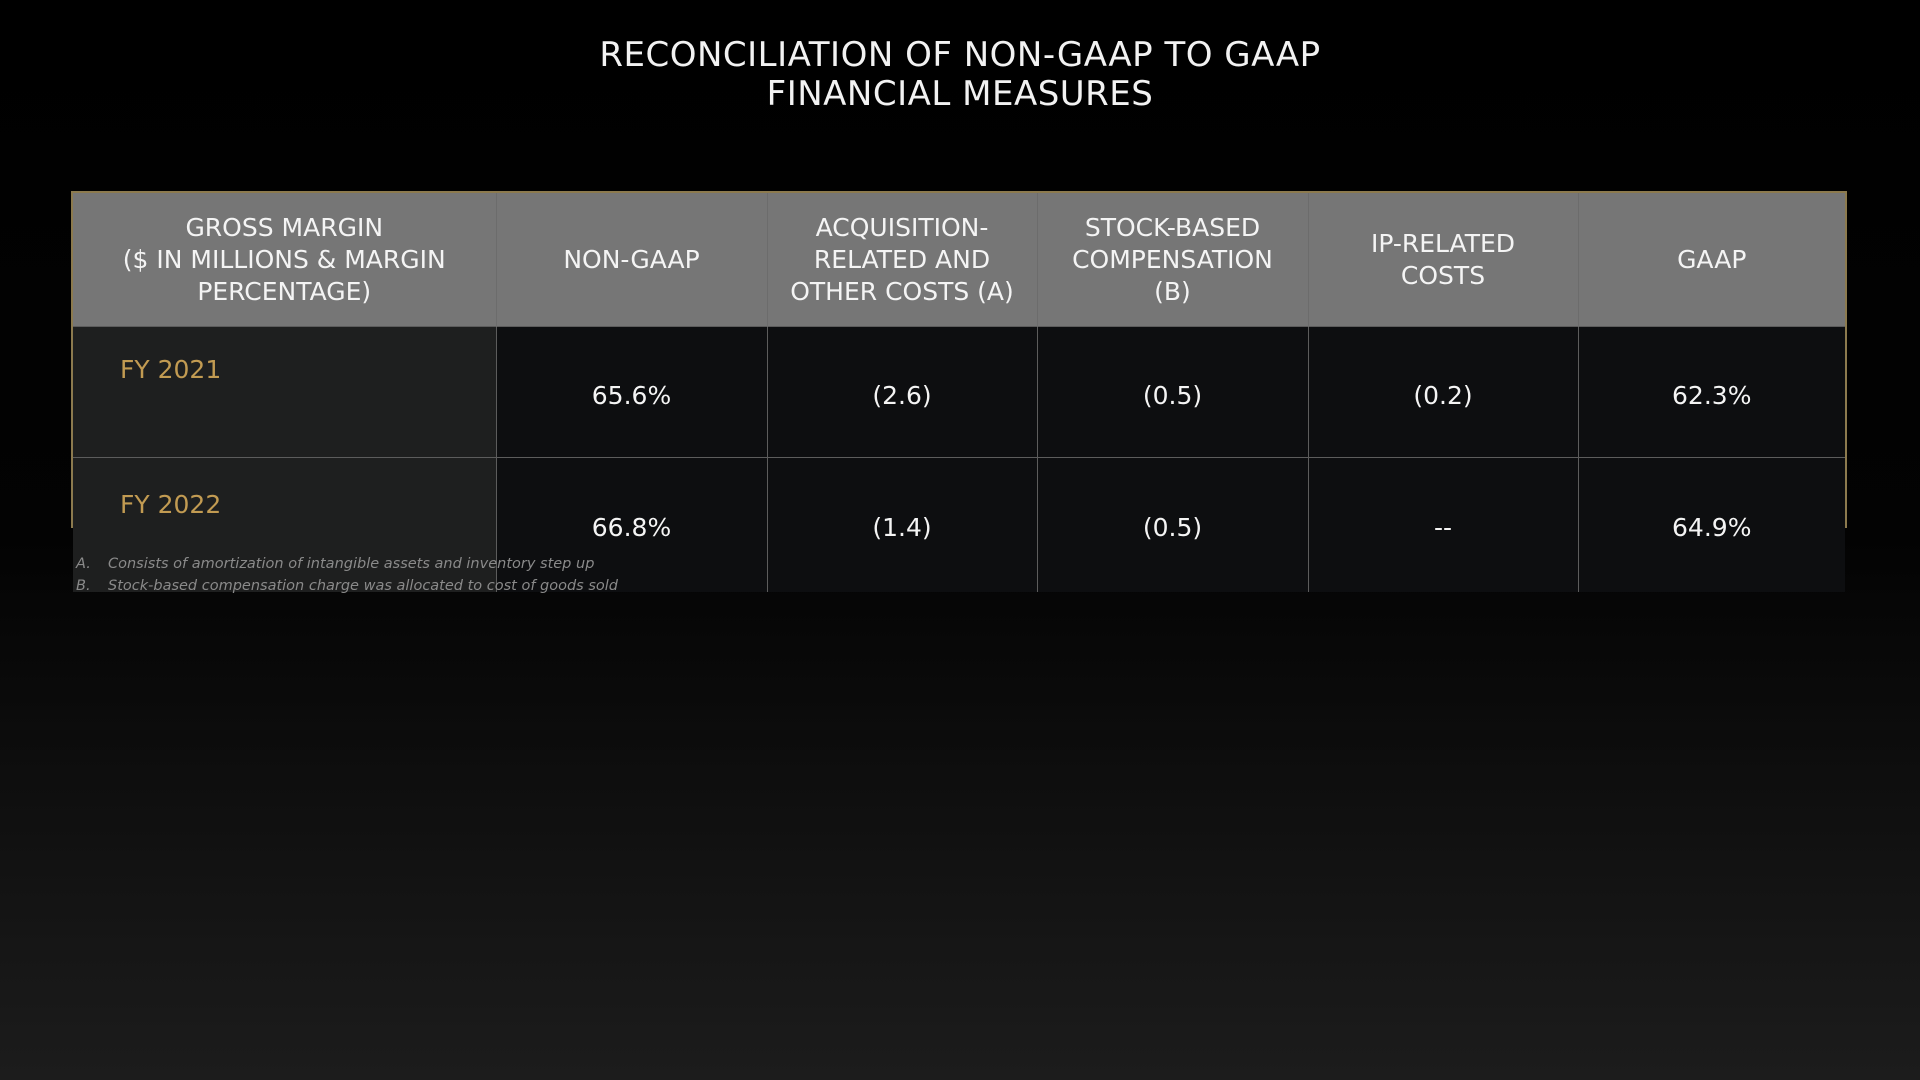  What do you see at coordinates (1711, 260) in the screenshot?
I see `header-gaap: GAAP` at bounding box center [1711, 260].